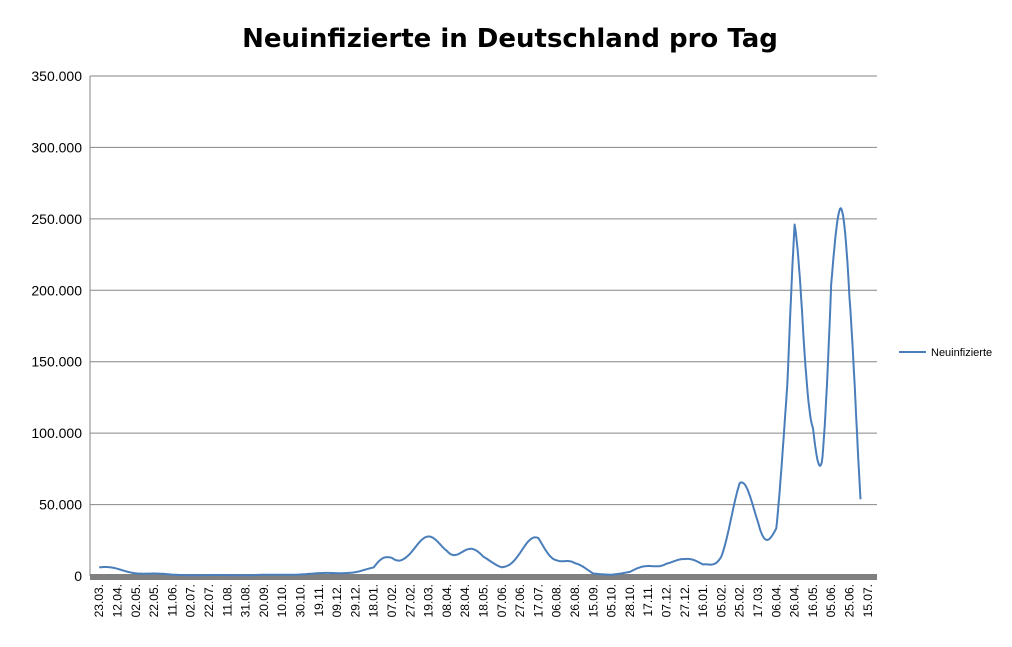 The width and height of the screenshot is (1012, 647). What do you see at coordinates (813, 600) in the screenshot?
I see `x-tick-label: 16.05.` at bounding box center [813, 600].